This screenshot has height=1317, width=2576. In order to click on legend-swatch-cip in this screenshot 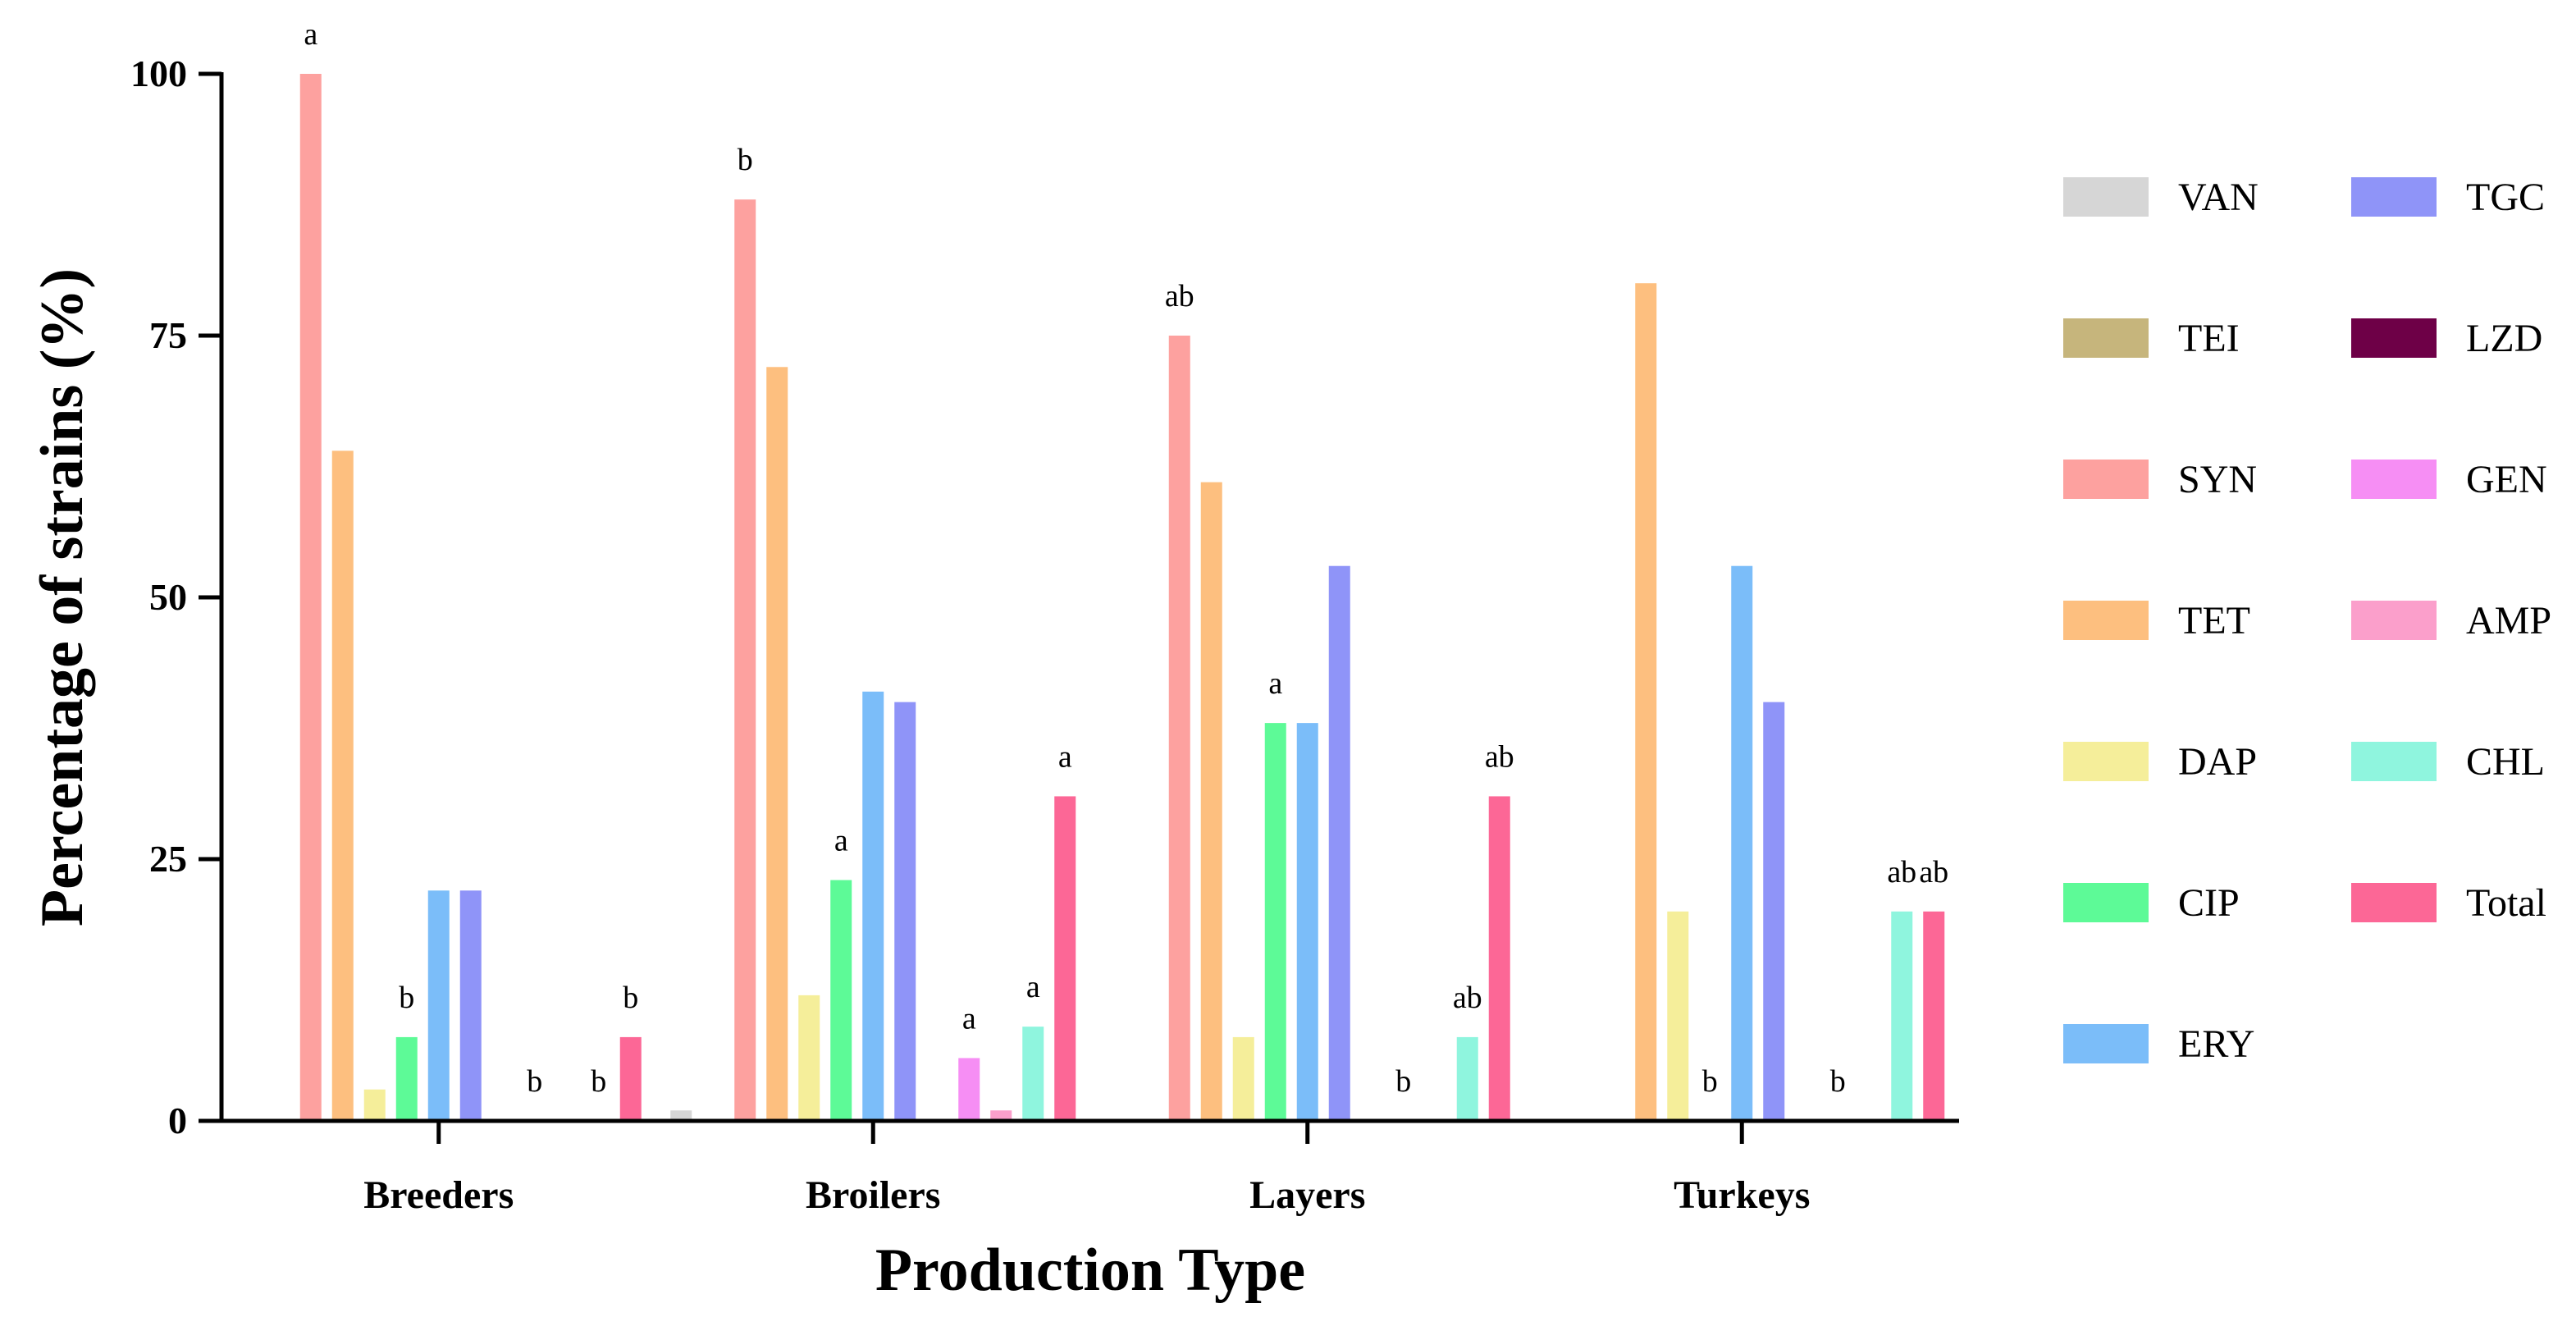, I will do `click(2106, 902)`.